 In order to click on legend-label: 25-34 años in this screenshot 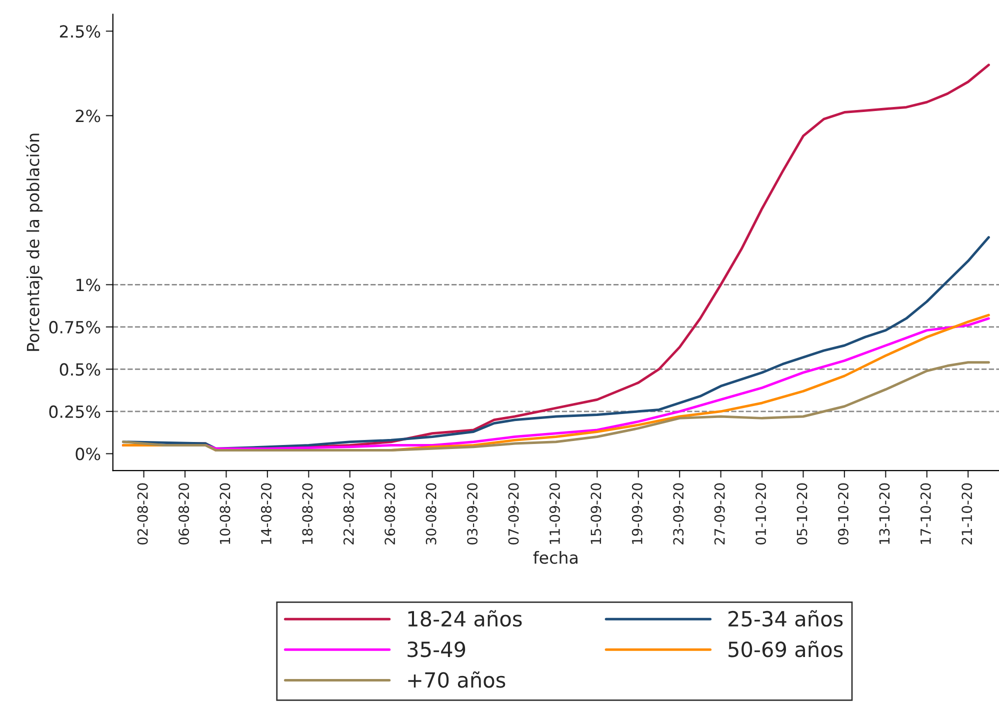, I will do `click(785, 618)`.